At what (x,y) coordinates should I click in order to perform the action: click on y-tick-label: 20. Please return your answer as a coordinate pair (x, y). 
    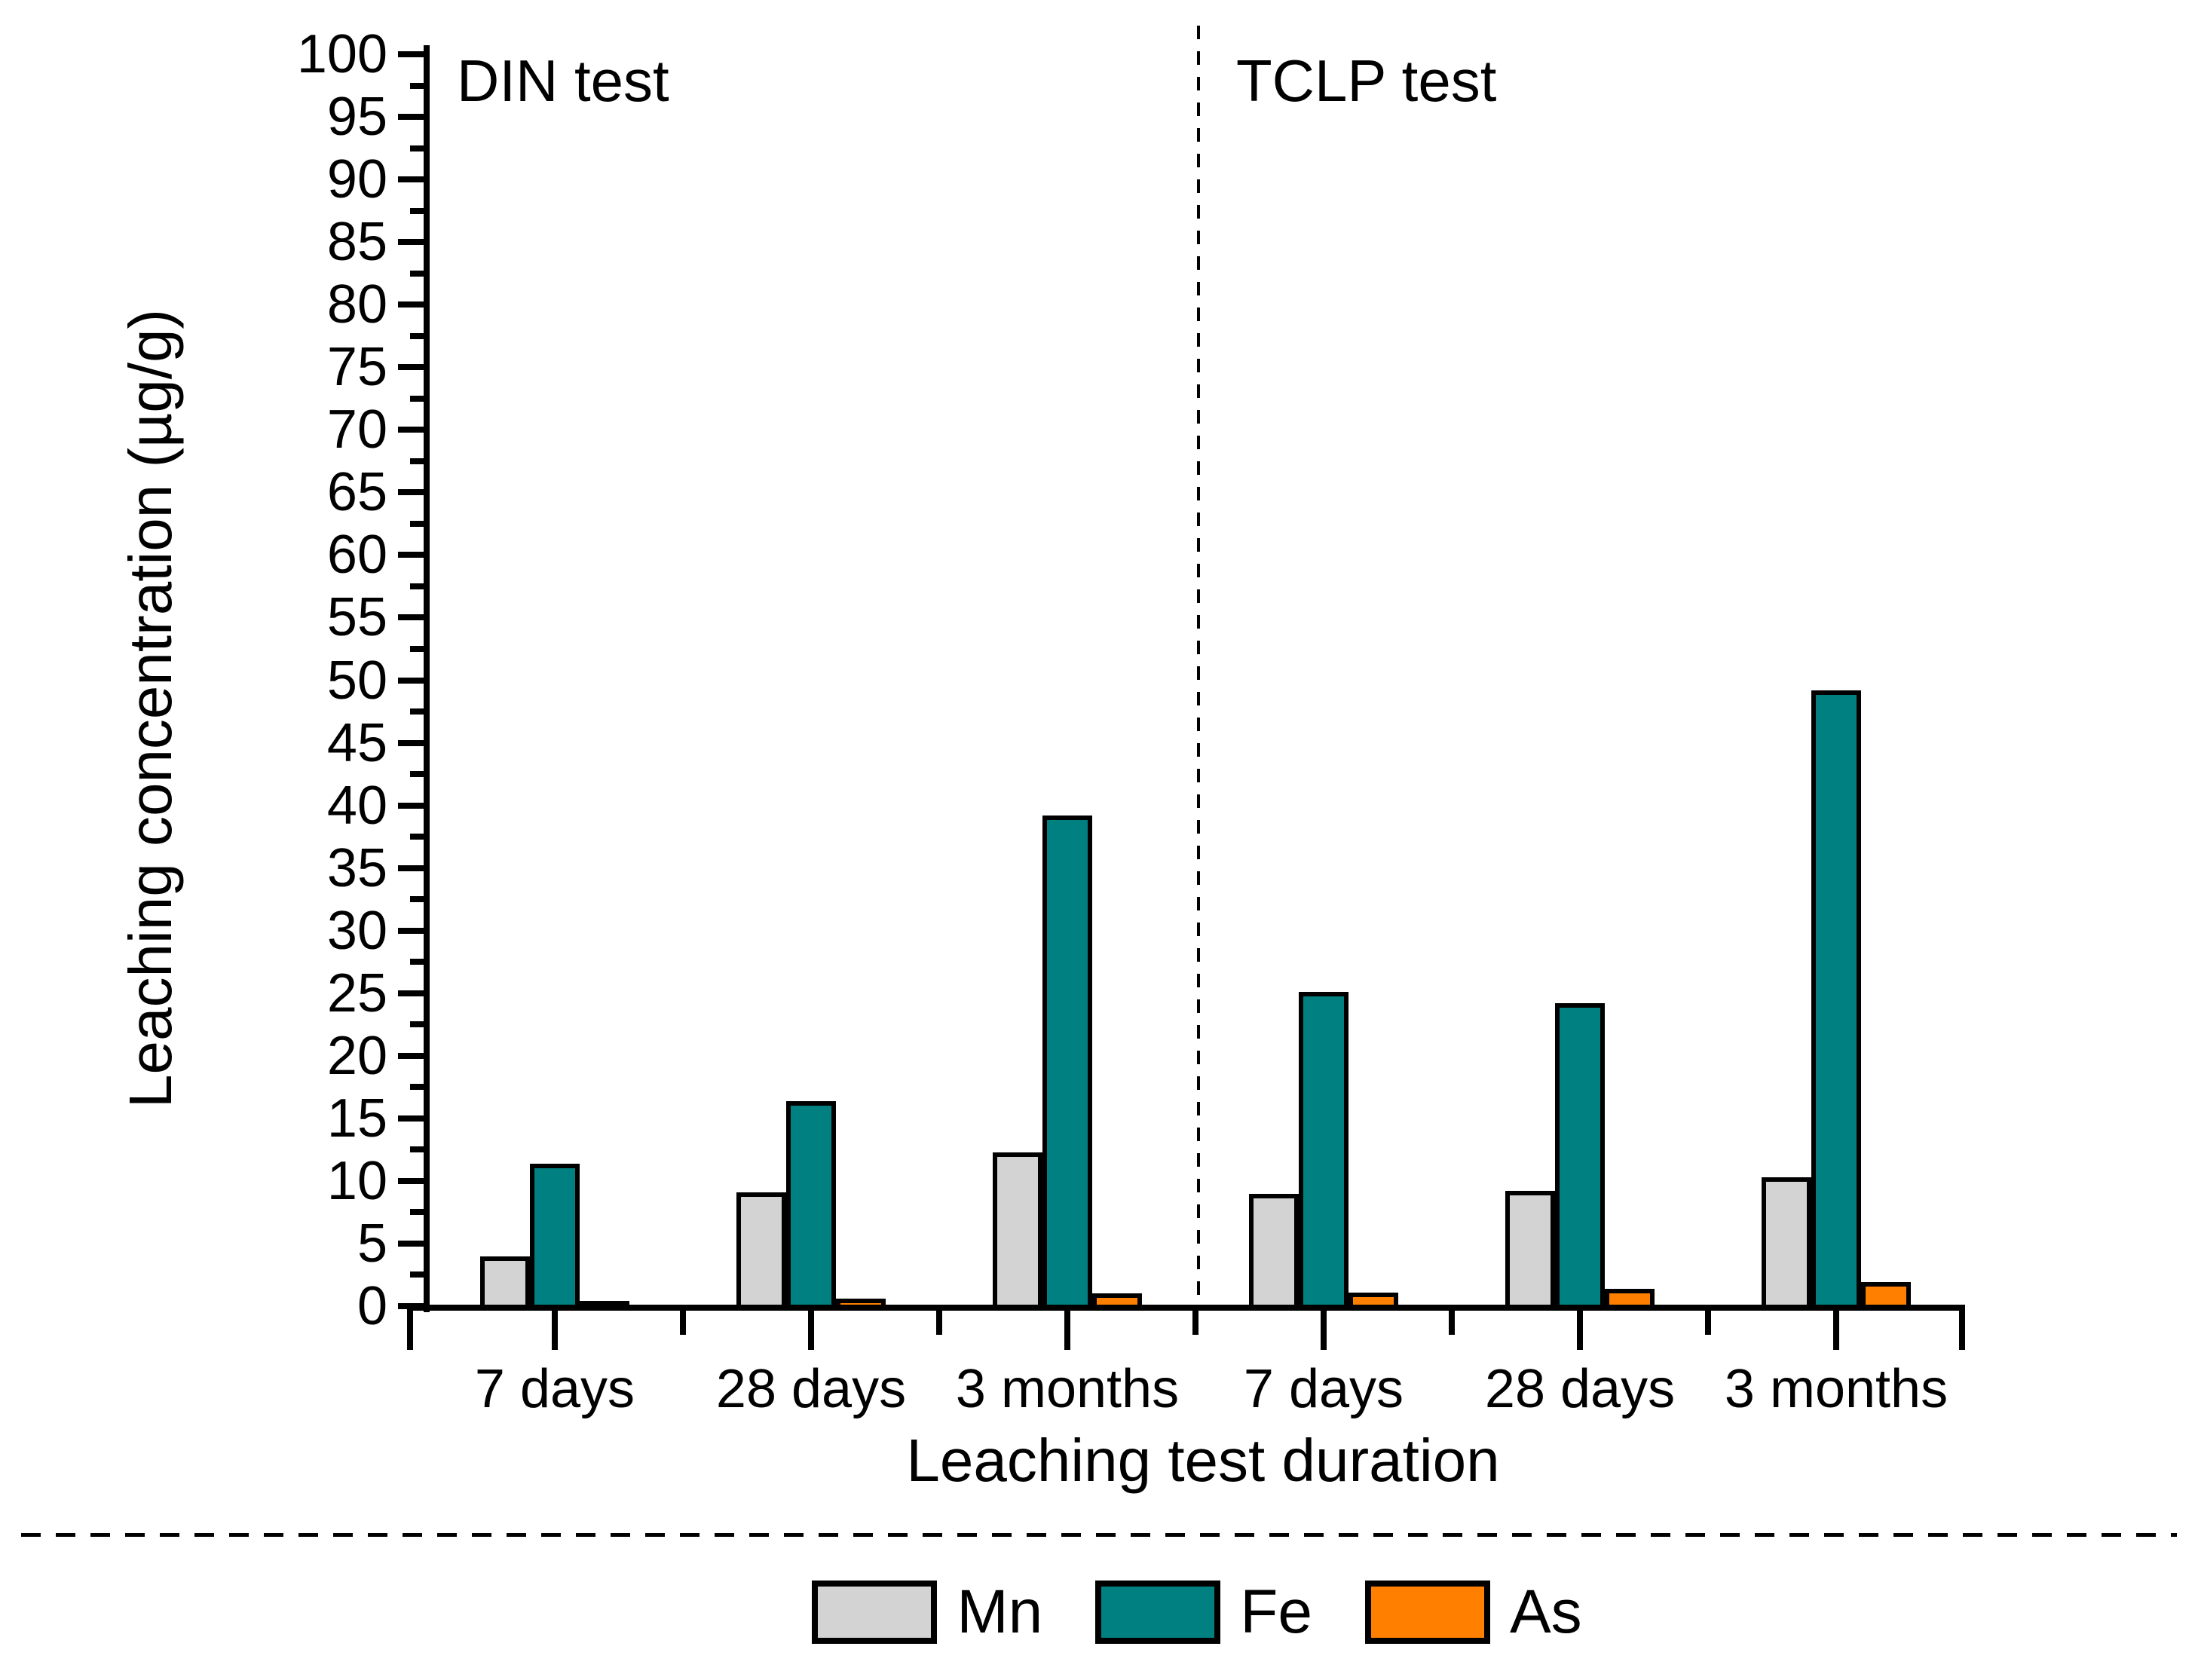
    Looking at the image, I should click on (356, 1055).